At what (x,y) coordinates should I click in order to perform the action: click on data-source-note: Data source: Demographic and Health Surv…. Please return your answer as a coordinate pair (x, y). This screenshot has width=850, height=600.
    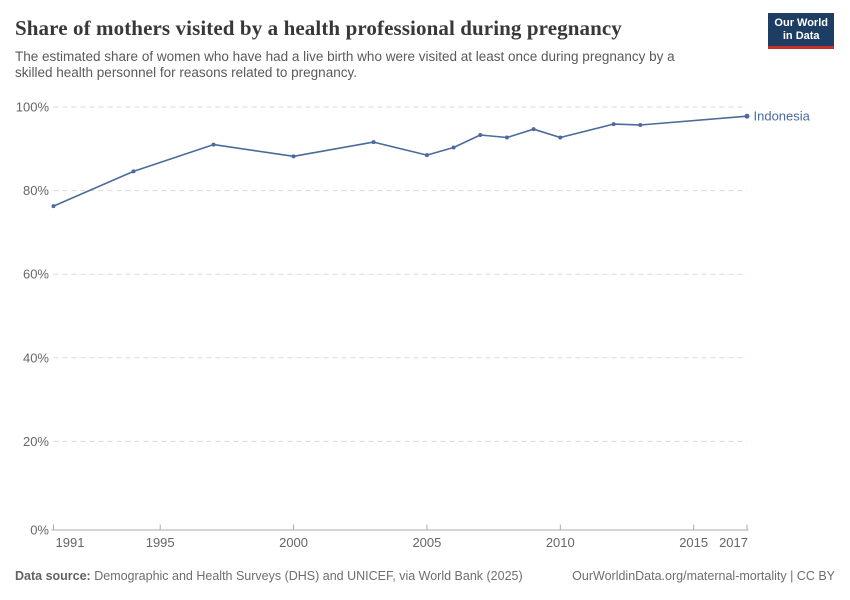
    Looking at the image, I should click on (269, 576).